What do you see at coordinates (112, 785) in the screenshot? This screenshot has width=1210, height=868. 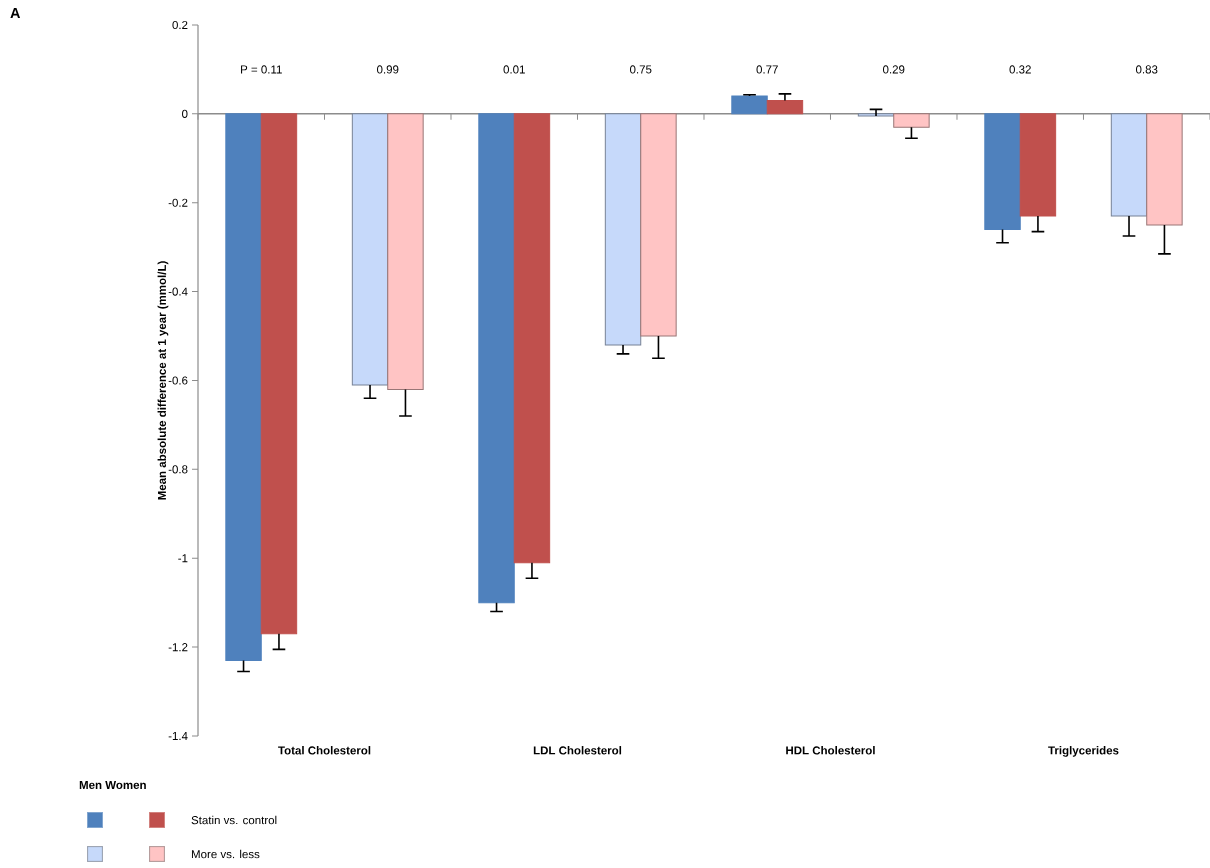 I see `legend-title: Men Women` at bounding box center [112, 785].